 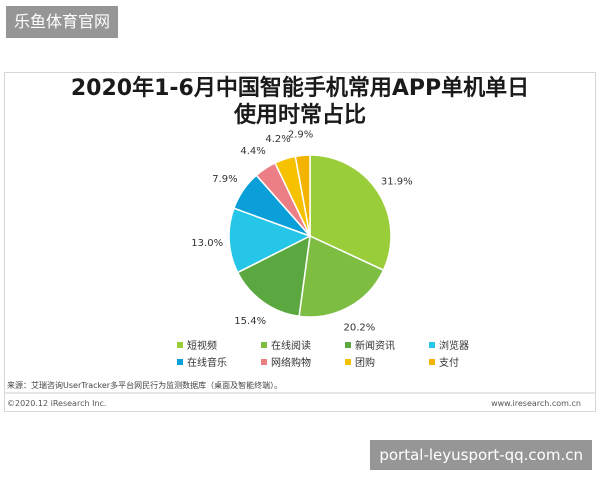 I want to click on chart-title: 2020年1-6月中国智能手机常用APP单机单日 使用时常占比, so click(x=300, y=102).